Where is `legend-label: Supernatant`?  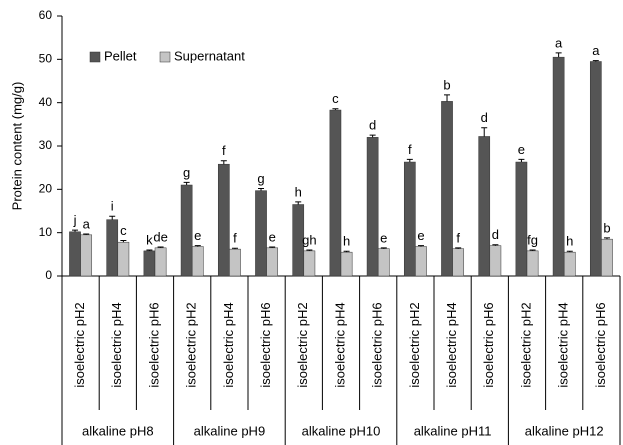 legend-label: Supernatant is located at coordinates (209, 55).